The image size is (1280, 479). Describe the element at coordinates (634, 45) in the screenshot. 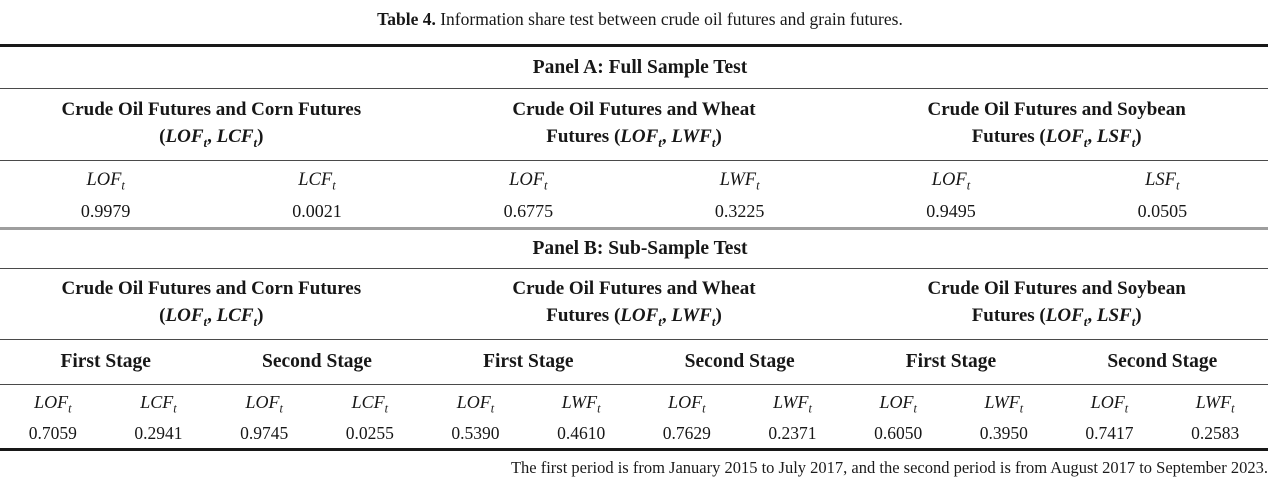

I see `table-top-rule` at that location.